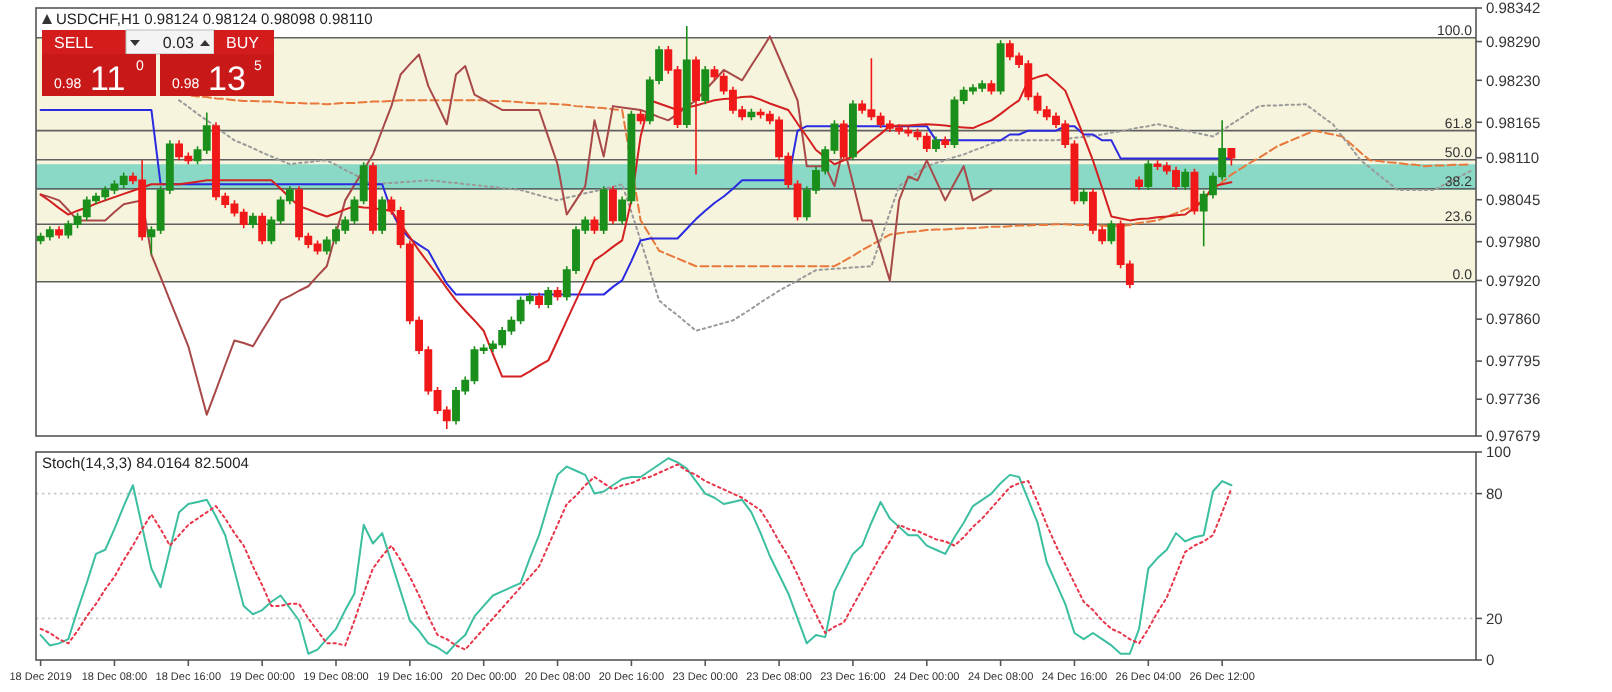 This screenshot has width=1612, height=692. Describe the element at coordinates (227, 79) in the screenshot. I see `annotation: 13` at that location.